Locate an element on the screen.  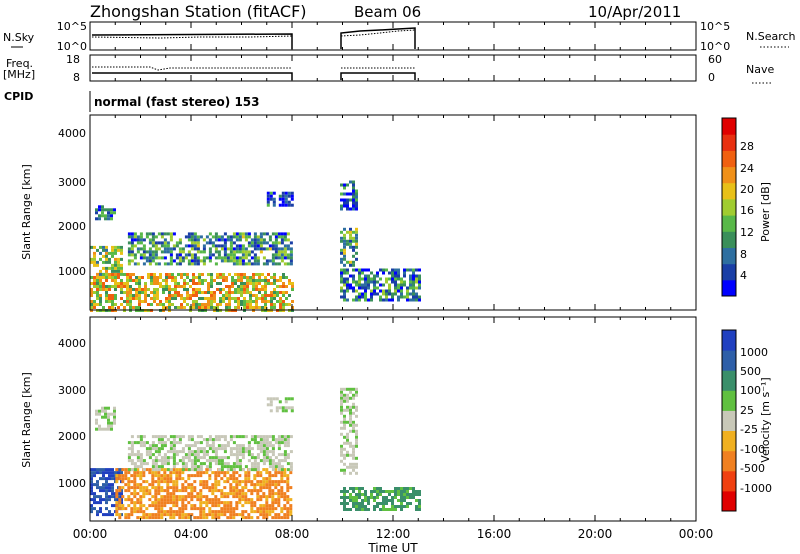
beam-label: Beam 06 is located at coordinates (387, 12).